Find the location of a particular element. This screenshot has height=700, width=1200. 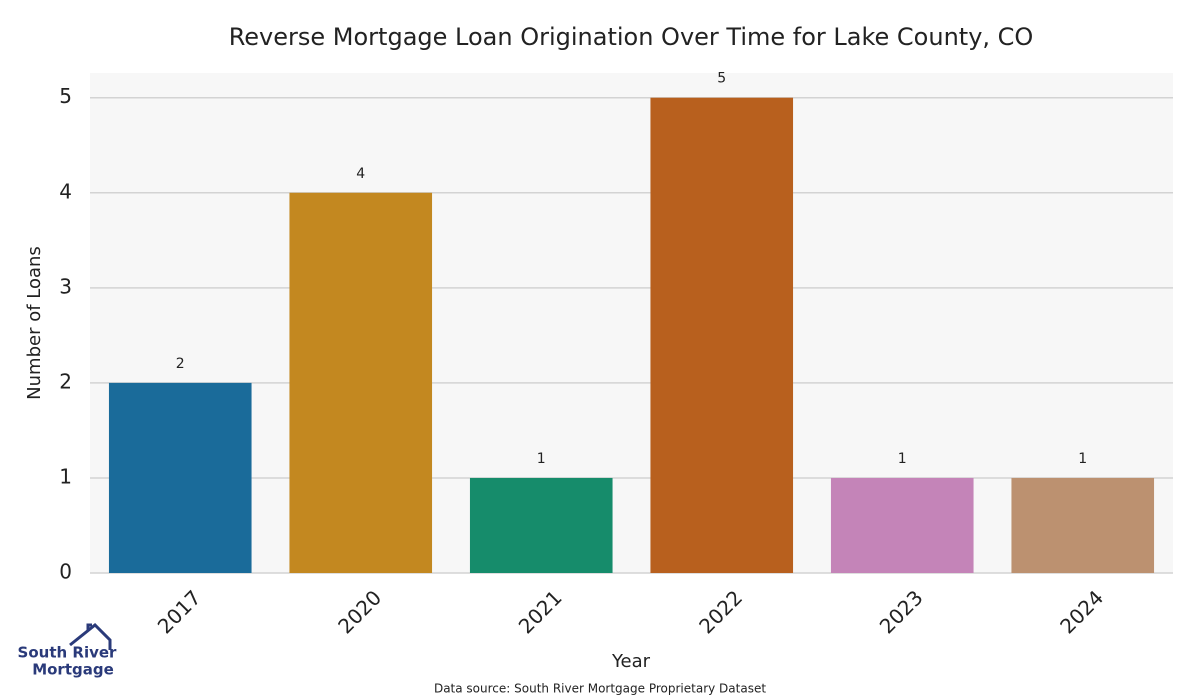

logo: South River Mortgage is located at coordinates (68, 650).